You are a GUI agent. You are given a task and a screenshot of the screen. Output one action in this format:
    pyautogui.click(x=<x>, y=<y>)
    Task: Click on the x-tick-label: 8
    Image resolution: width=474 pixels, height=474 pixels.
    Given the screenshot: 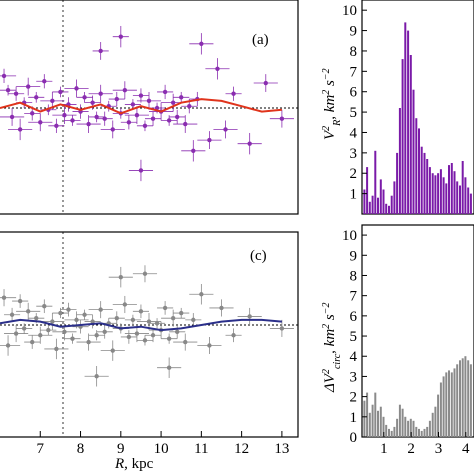 What is the action you would take?
    pyautogui.click(x=81, y=449)
    